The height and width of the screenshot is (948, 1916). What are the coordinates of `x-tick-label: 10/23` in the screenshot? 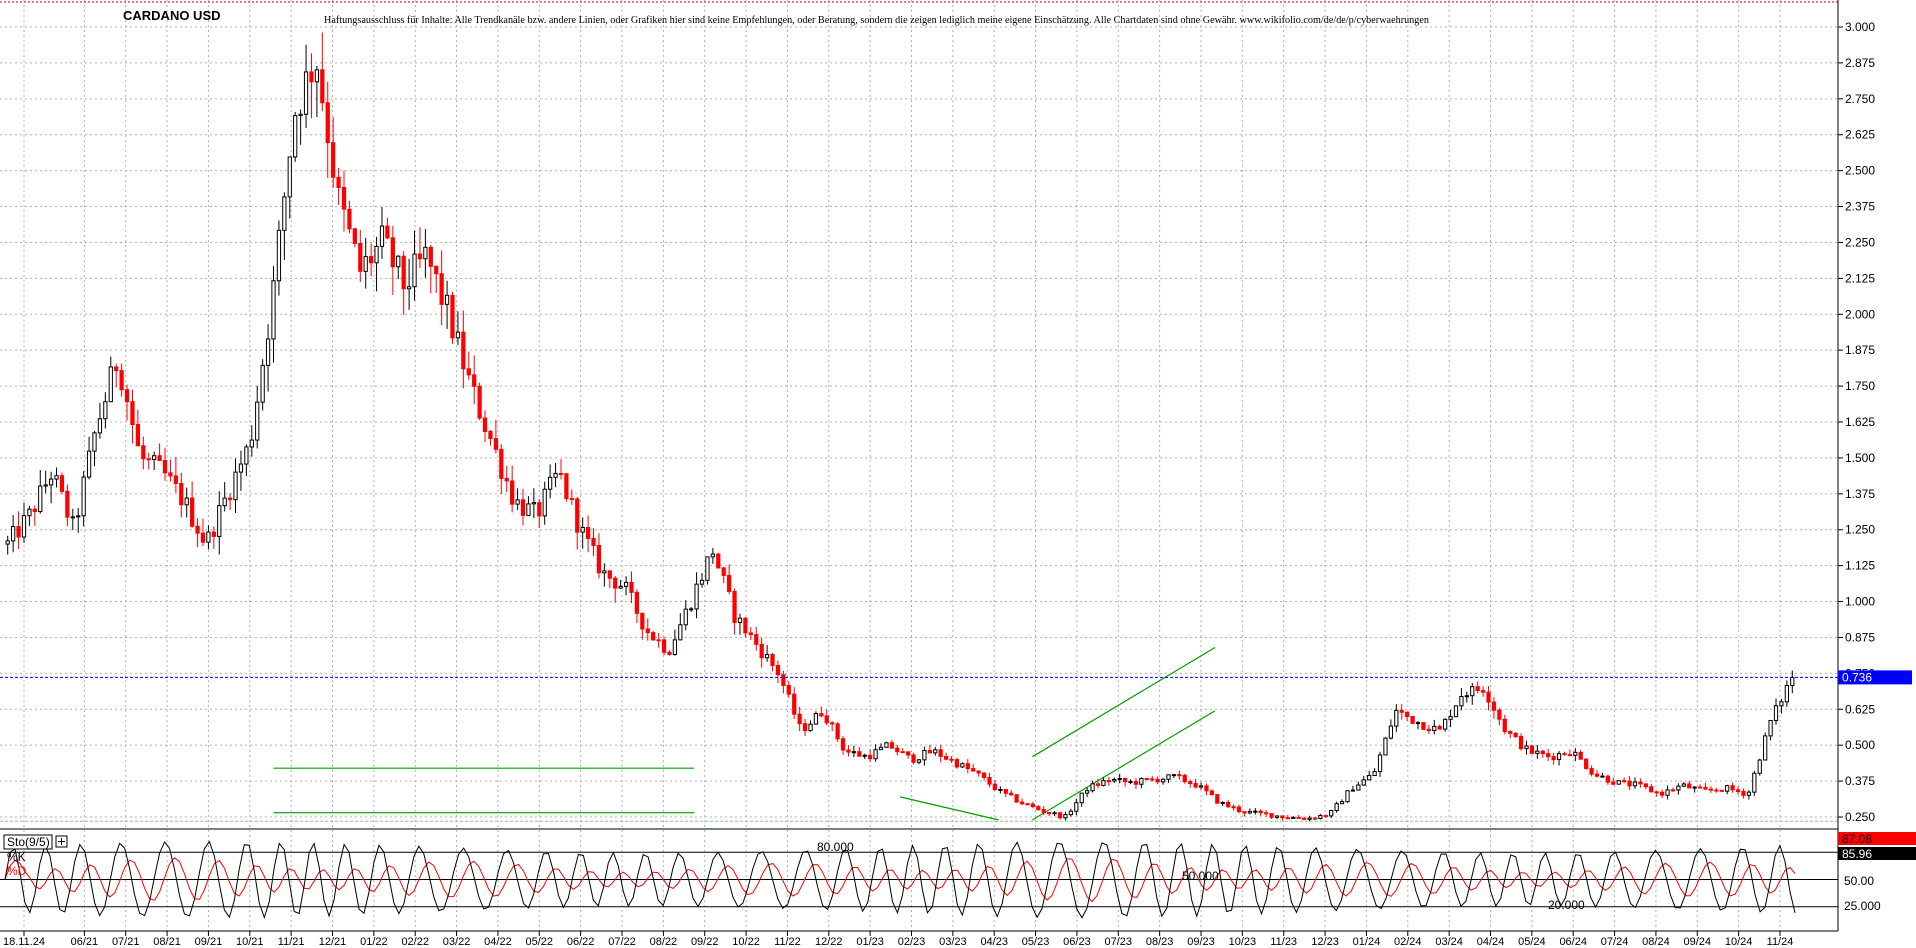 It's located at (1243, 942).